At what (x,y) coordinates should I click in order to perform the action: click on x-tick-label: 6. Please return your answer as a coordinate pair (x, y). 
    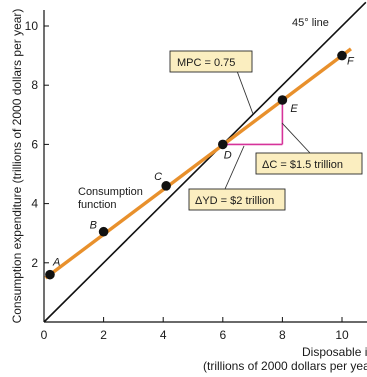
    Looking at the image, I should click on (222, 335).